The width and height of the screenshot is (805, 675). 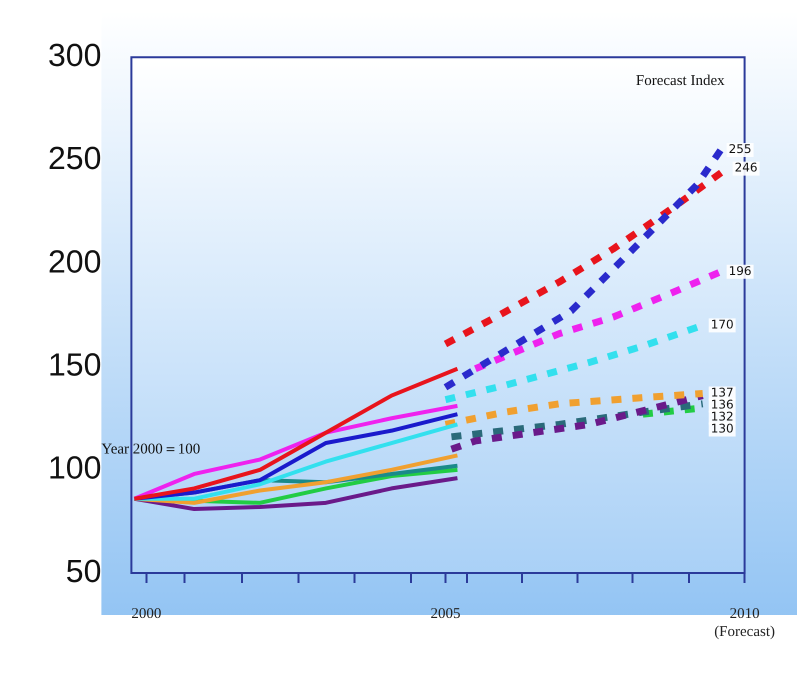 What do you see at coordinates (746, 167) in the screenshot?
I see `data-label: 246` at bounding box center [746, 167].